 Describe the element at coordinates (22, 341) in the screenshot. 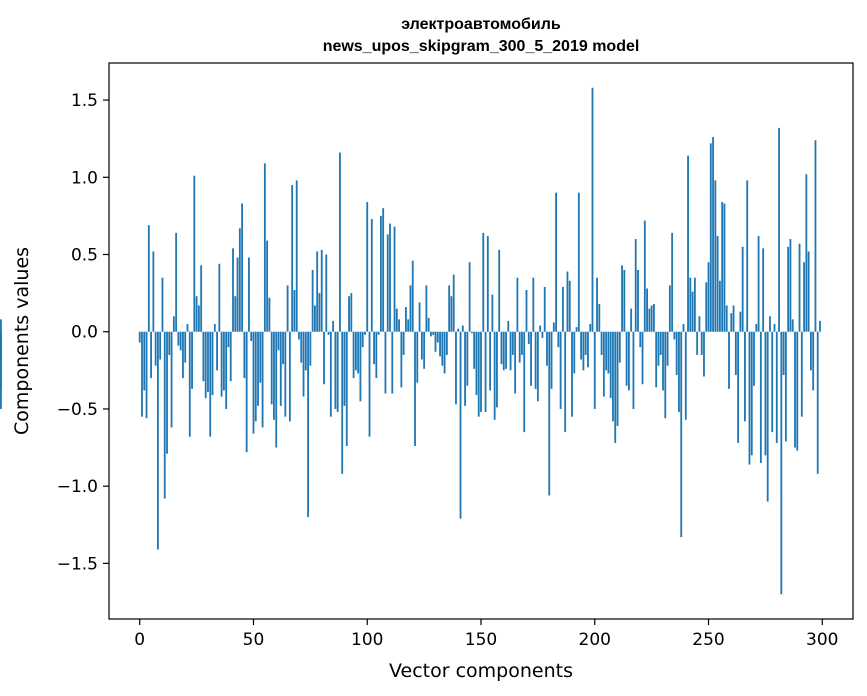

I see `y-axis-label: Components values` at that location.